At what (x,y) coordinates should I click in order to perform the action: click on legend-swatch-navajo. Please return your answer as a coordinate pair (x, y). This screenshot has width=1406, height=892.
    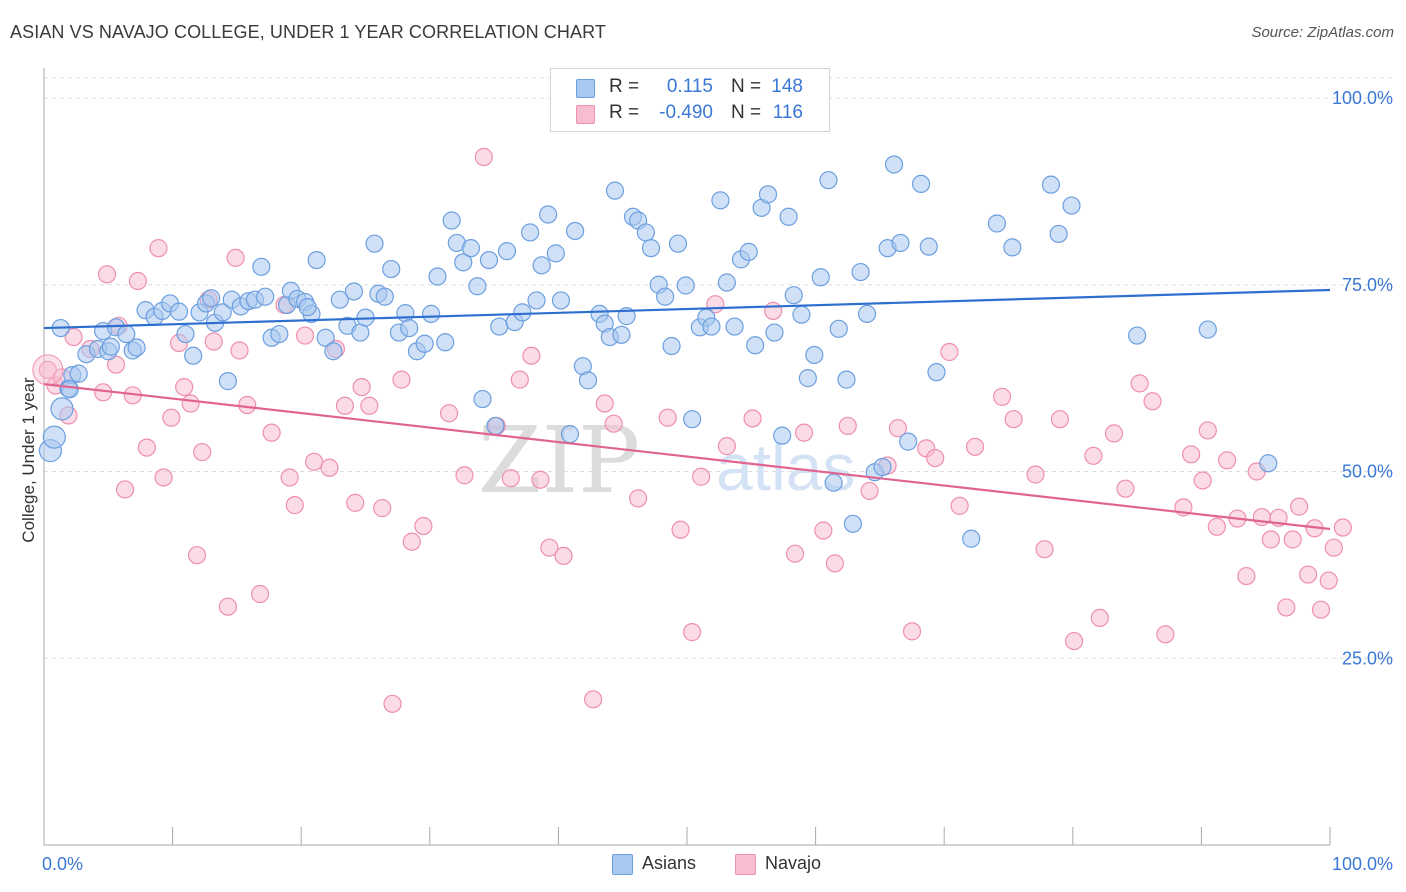
    Looking at the image, I should click on (745, 864).